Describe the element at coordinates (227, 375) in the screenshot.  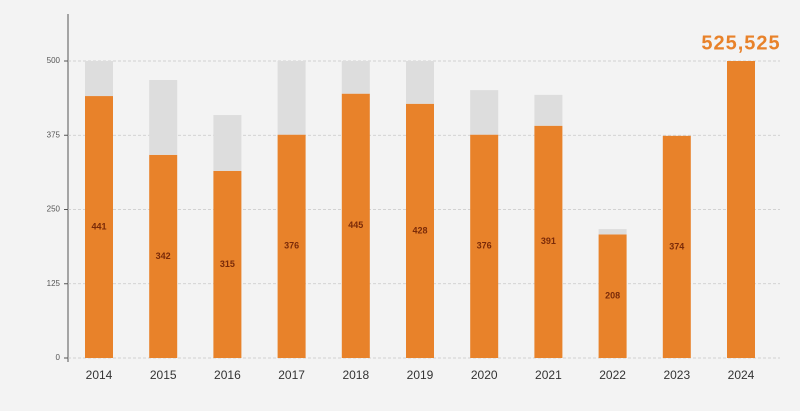
I see `x-tick-label: 2016` at that location.